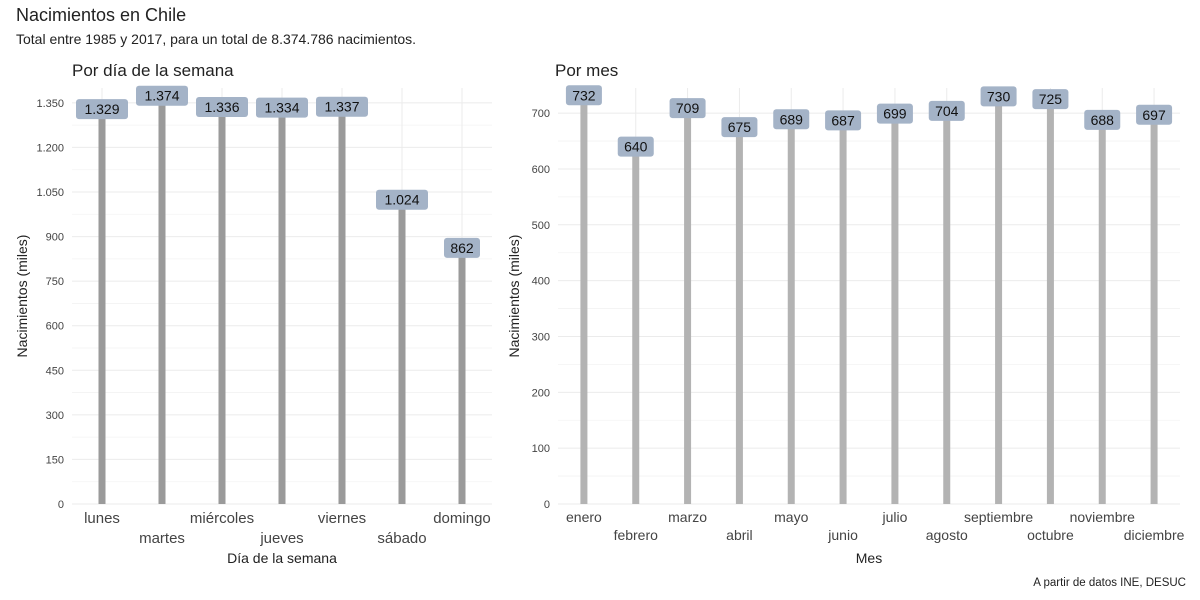  I want to click on y-tick-label: 1.200, so click(50, 148).